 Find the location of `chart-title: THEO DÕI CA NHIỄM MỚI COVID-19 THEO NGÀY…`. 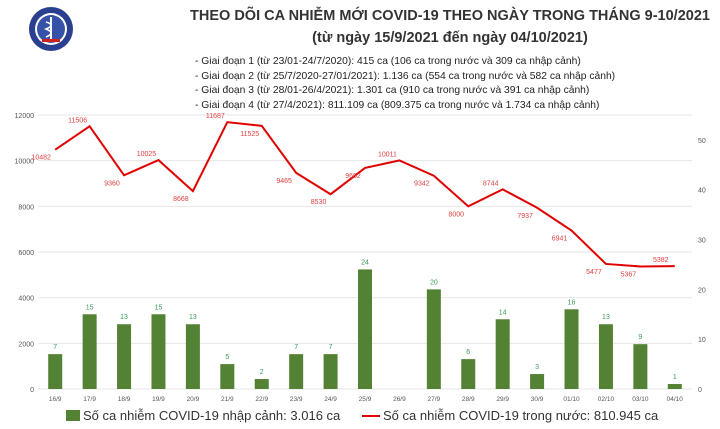

chart-title: THEO DÕI CA NHIỄM MỚI COVID-19 THEO NGÀY… is located at coordinates (450, 16).